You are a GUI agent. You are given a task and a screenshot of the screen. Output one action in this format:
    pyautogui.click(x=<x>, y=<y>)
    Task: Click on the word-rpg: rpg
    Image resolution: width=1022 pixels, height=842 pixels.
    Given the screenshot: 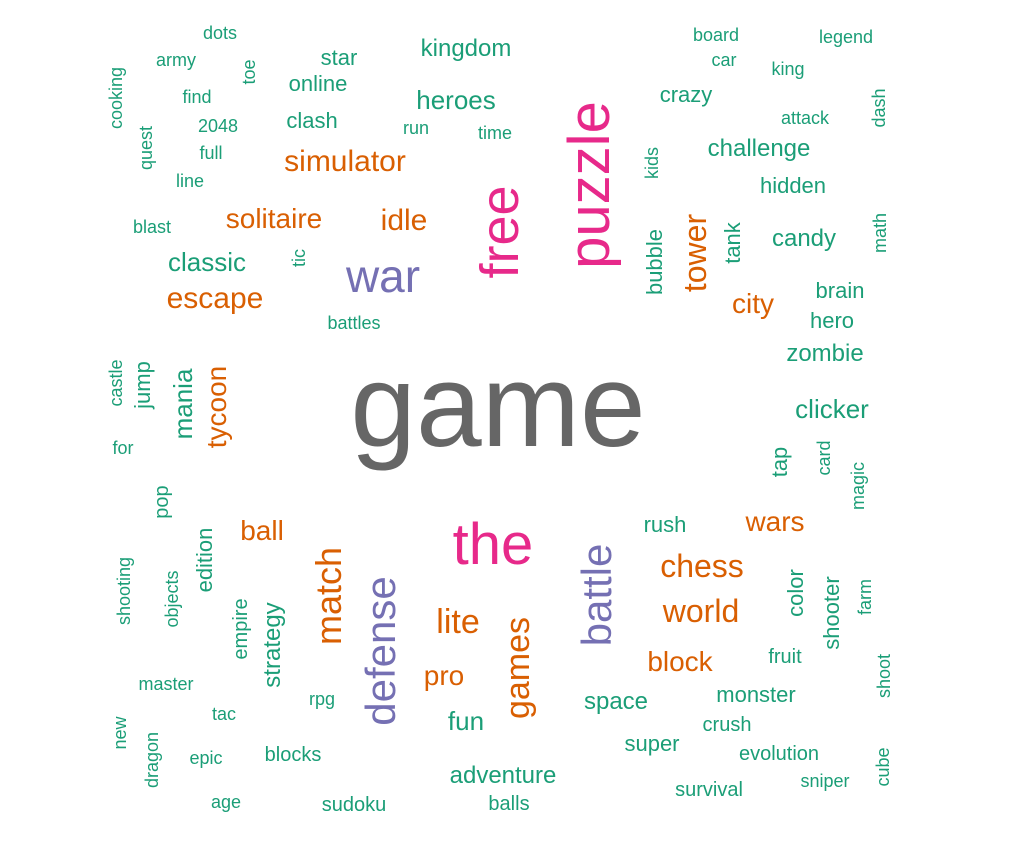 What is the action you would take?
    pyautogui.click(x=322, y=699)
    